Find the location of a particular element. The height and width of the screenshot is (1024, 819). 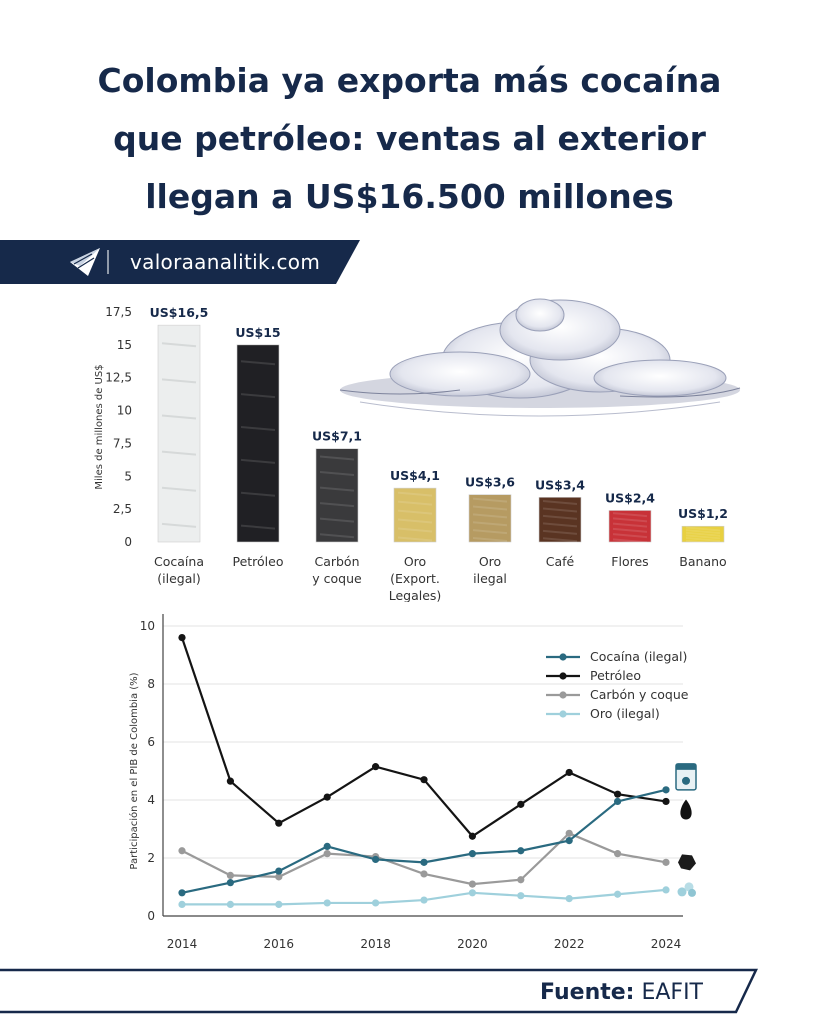

bar-category-label: Oro is located at coordinates (490, 561).